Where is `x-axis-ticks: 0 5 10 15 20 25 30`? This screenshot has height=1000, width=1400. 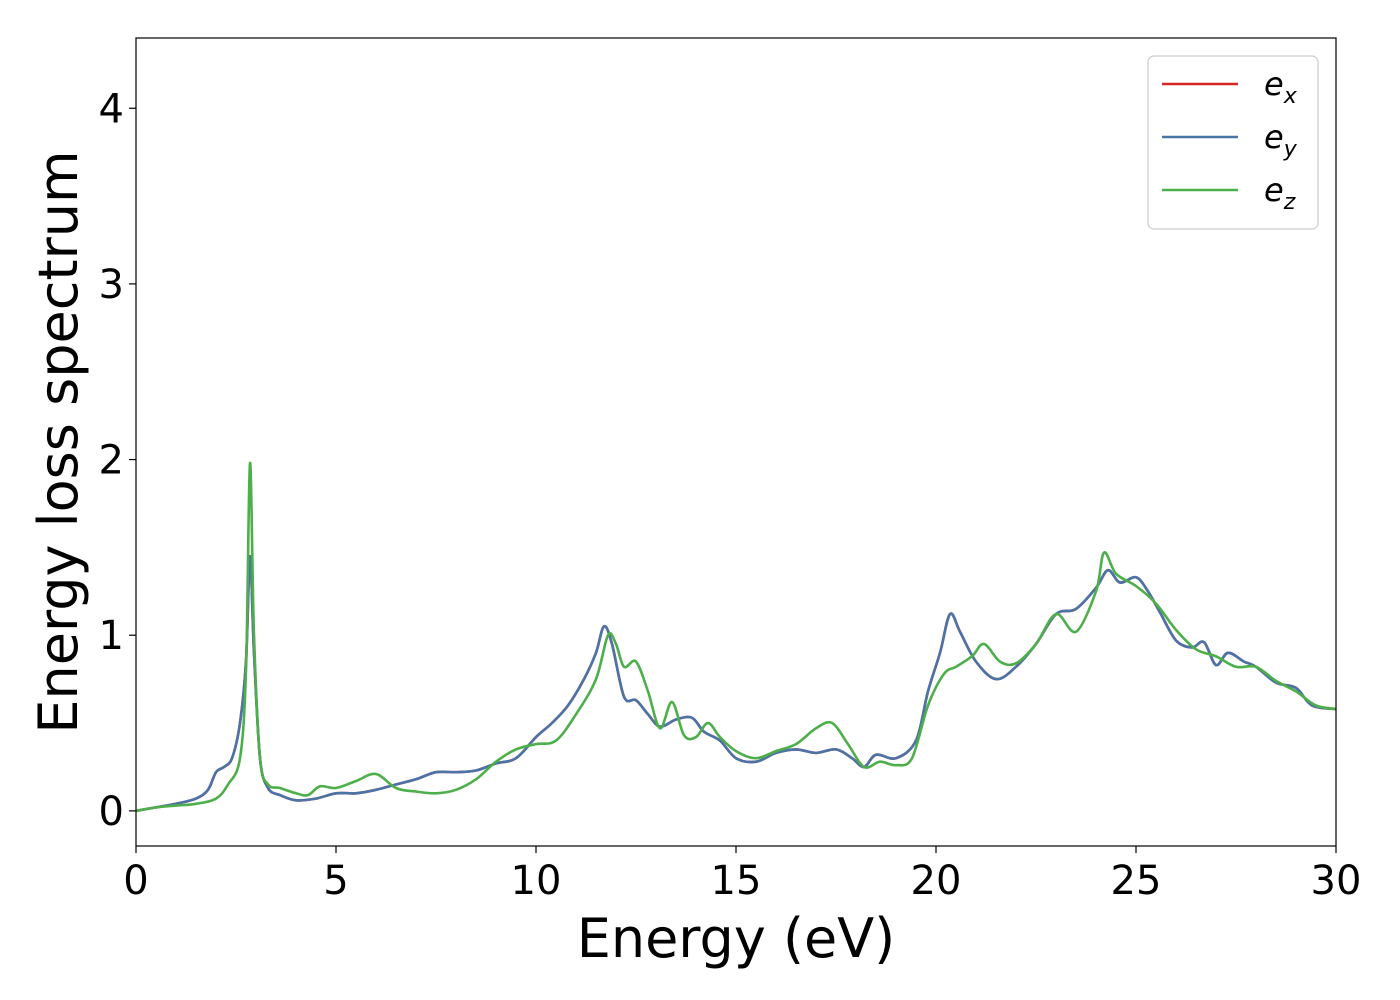 x-axis-ticks: 0 5 10 15 20 25 30 is located at coordinates (742, 875).